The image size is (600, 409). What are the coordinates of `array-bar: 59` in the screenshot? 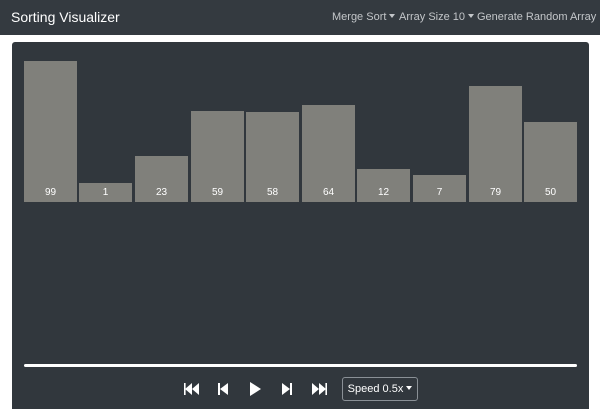 It's located at (217, 156).